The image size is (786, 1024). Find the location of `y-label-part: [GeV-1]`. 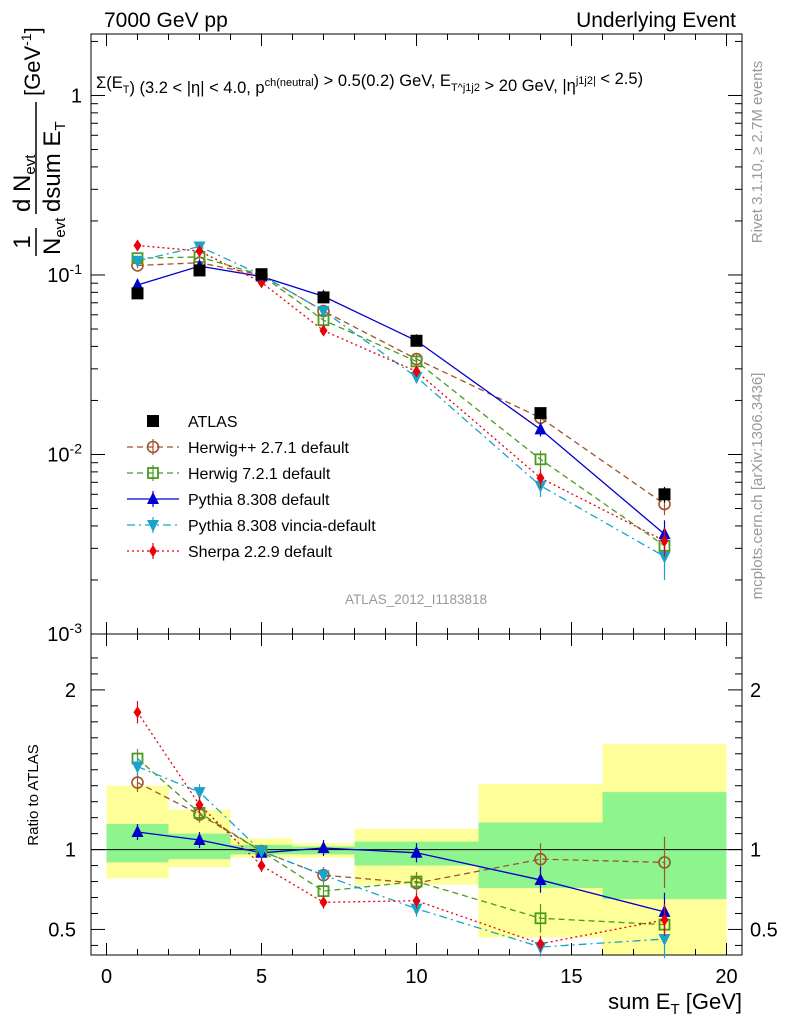

y-label-part: [GeV-1] is located at coordinates (31, 61).